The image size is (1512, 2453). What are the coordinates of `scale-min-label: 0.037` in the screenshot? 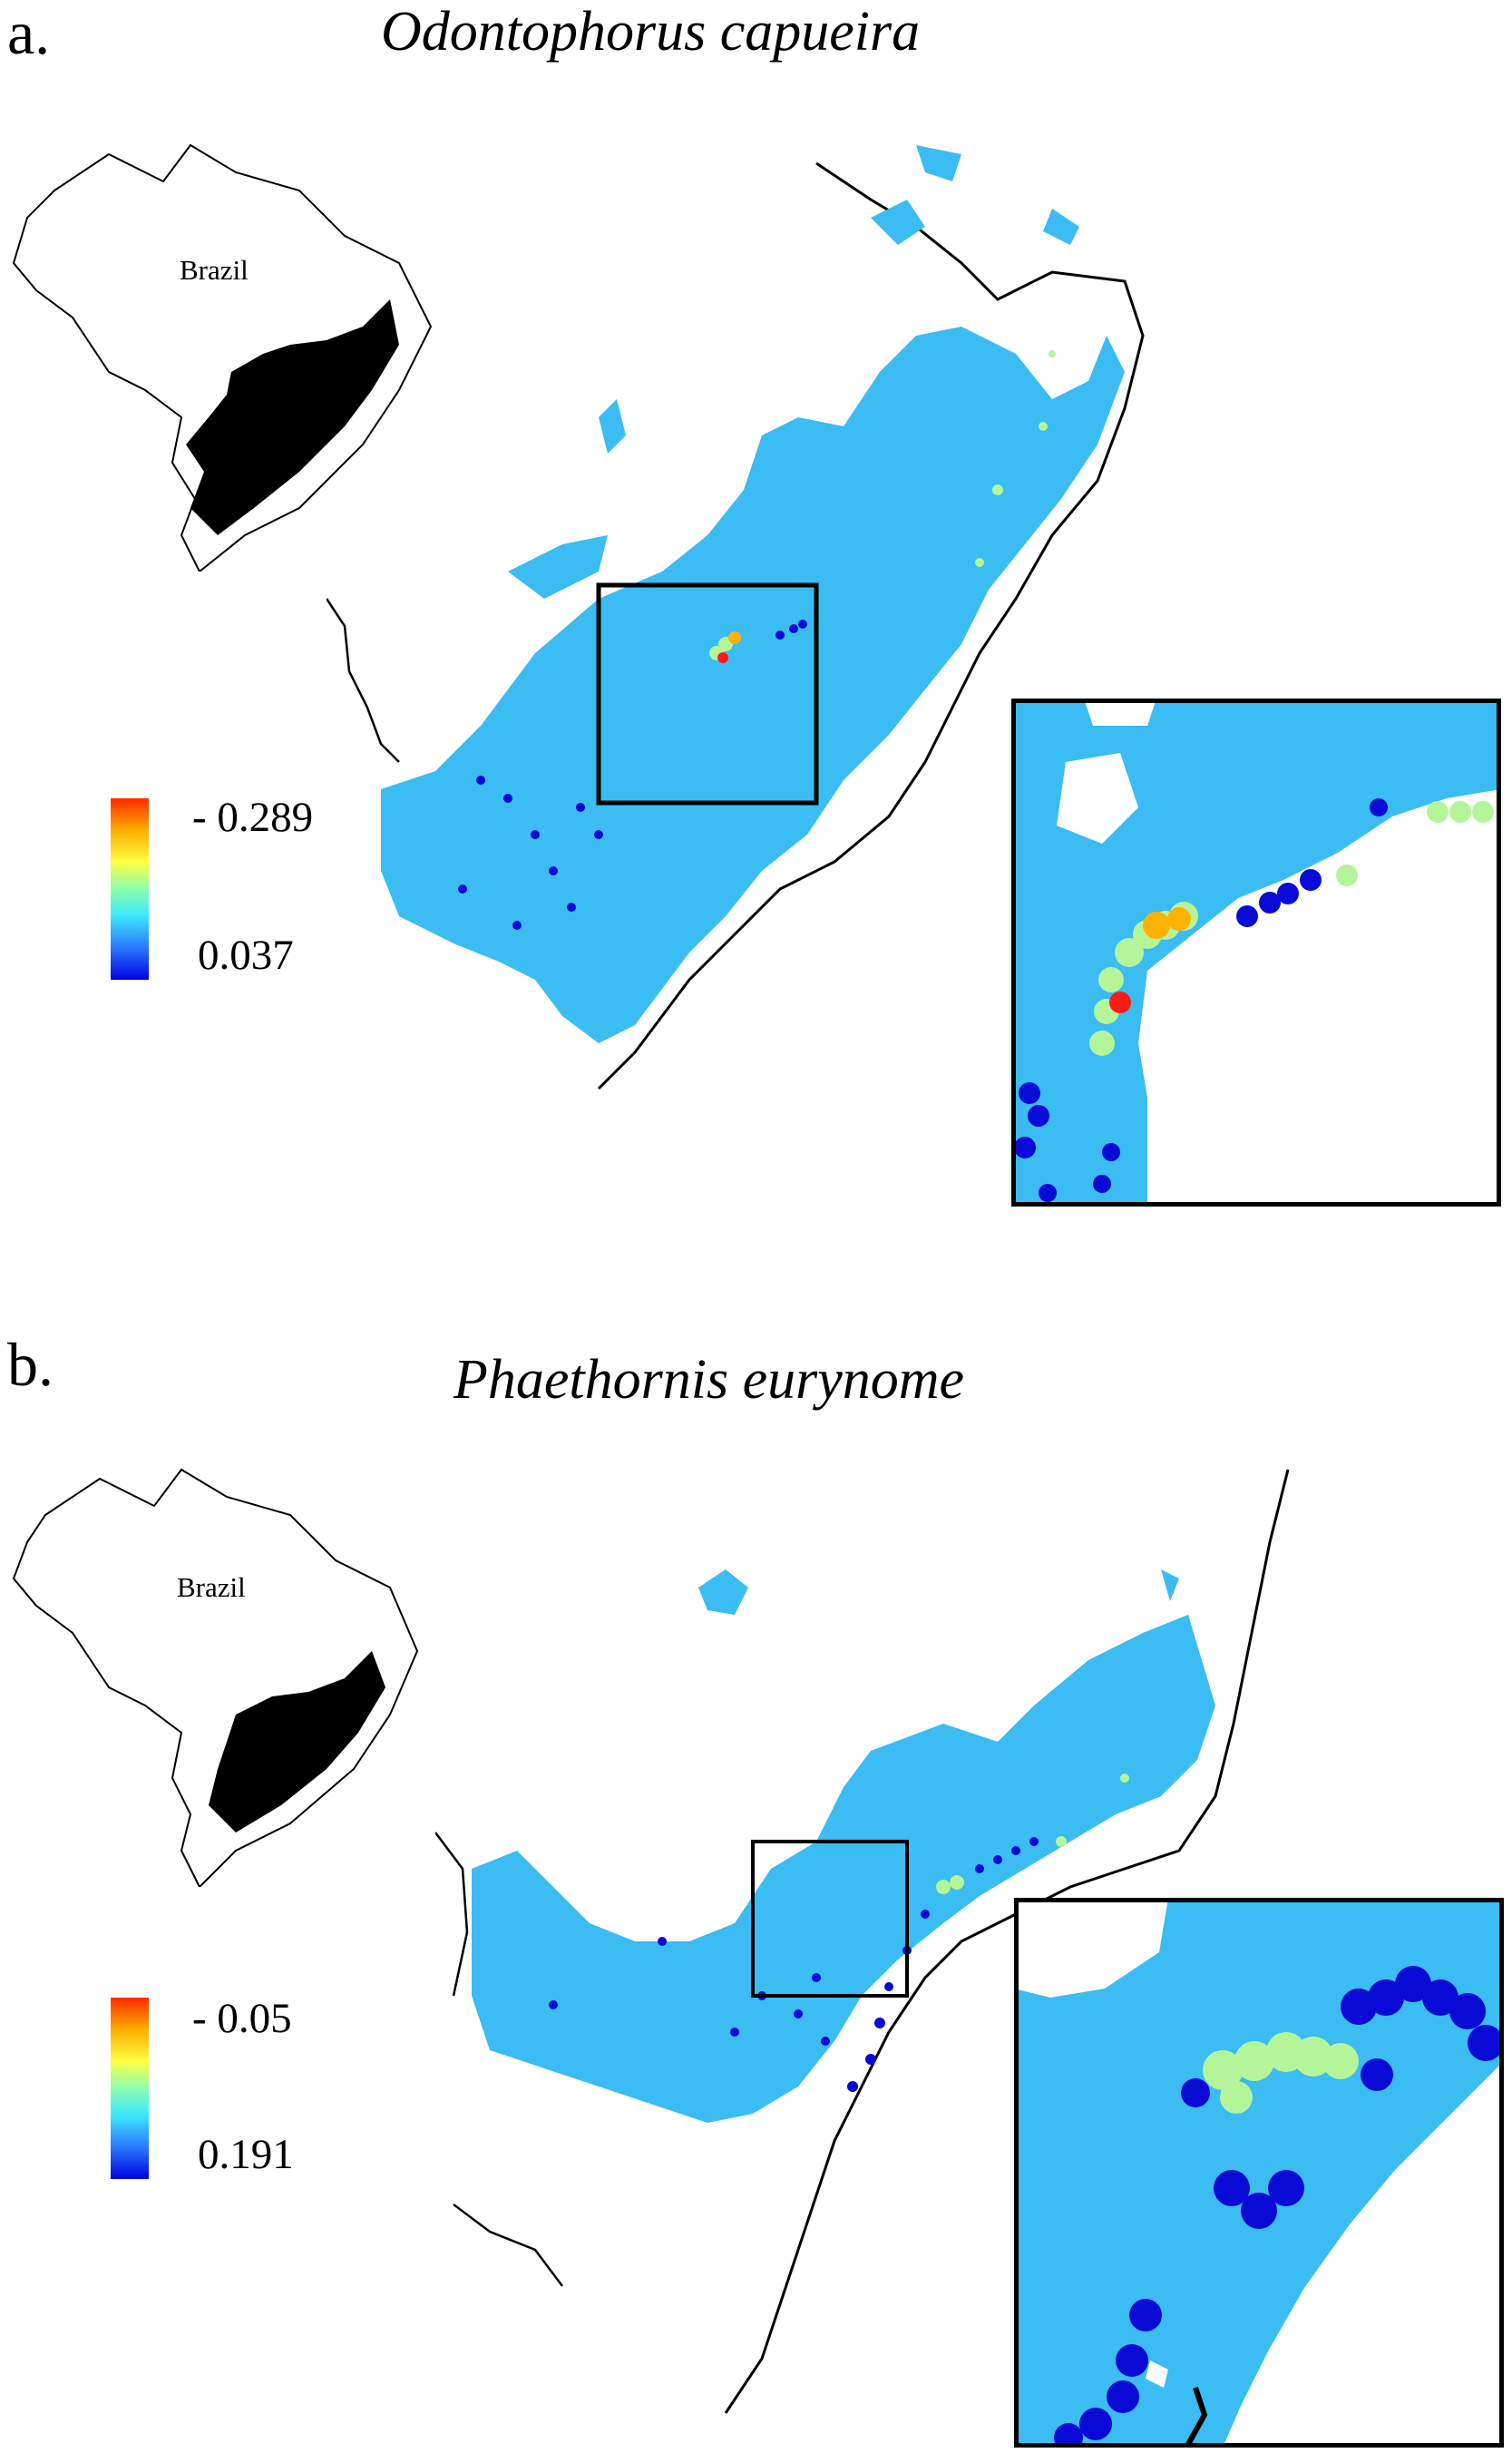 It's located at (246, 955).